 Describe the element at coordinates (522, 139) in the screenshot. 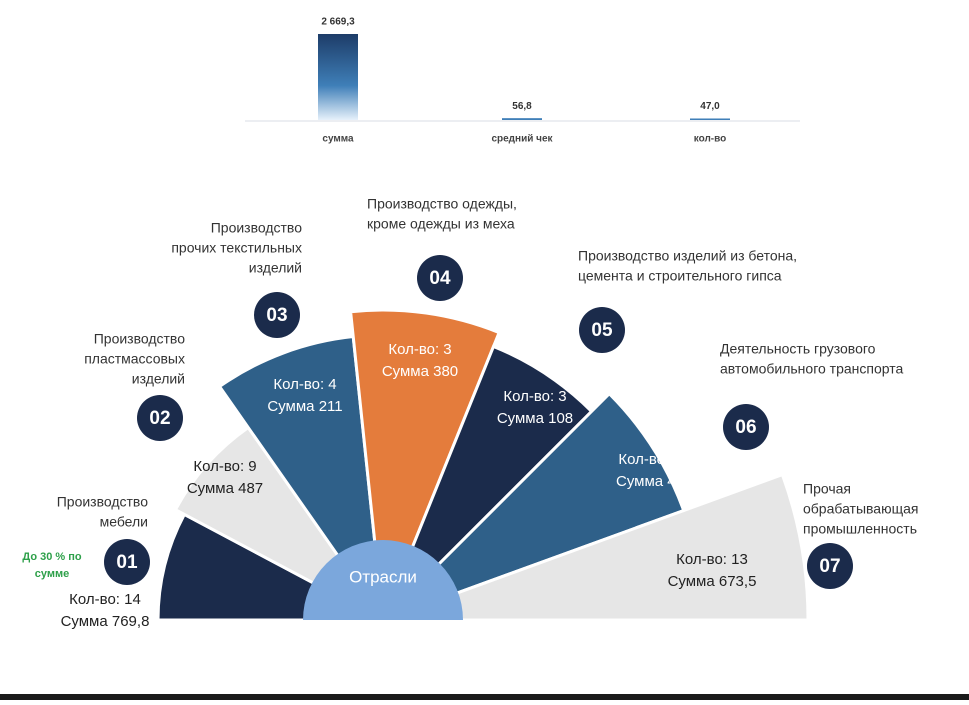

I see `x-tick-label: средний чек` at that location.